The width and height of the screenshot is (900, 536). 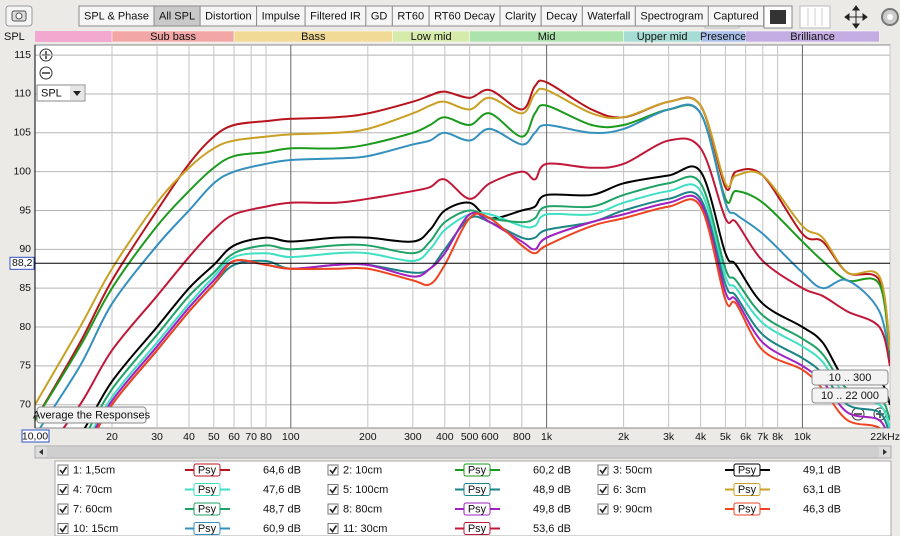 I want to click on tab-button: Impulse, so click(x=281, y=16).